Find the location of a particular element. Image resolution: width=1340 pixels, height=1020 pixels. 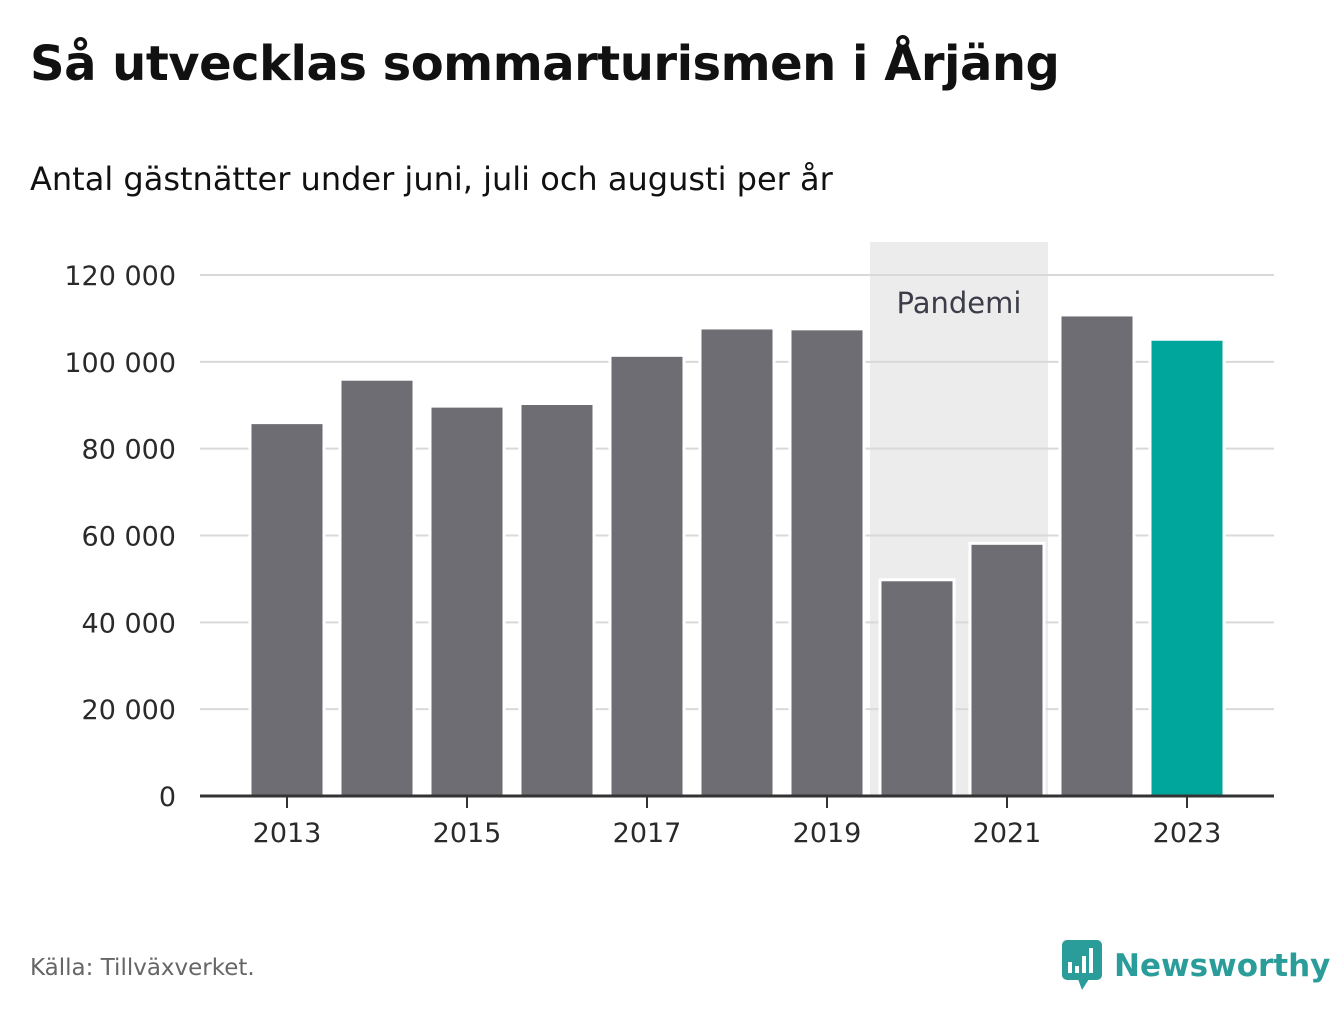

x-tick-label: 2023 is located at coordinates (1187, 833).